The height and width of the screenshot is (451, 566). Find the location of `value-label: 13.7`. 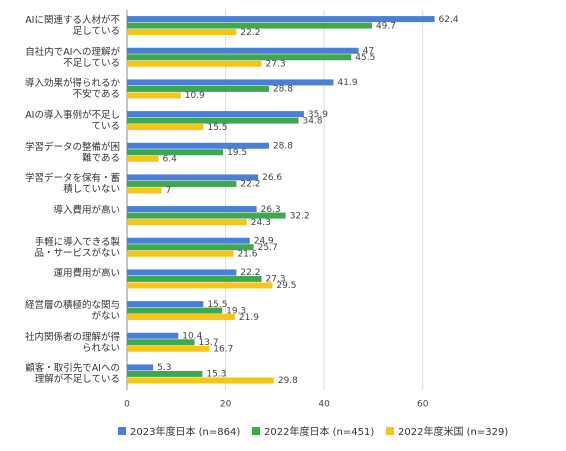

value-label: 13.7 is located at coordinates (209, 343).